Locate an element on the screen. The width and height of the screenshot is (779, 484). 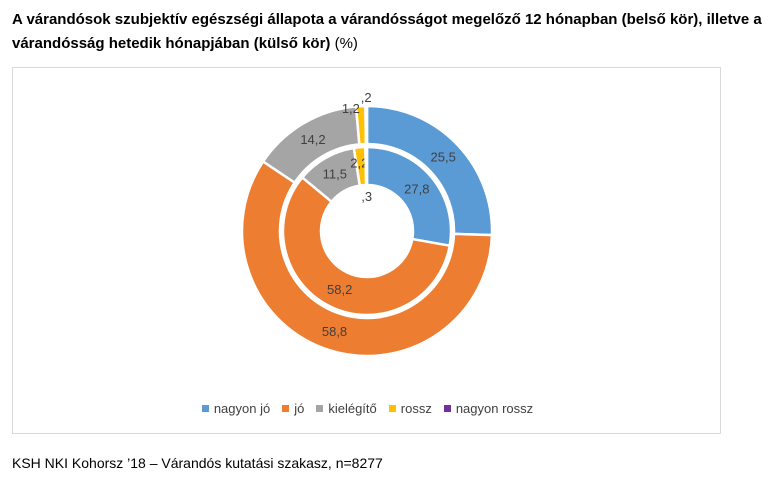
data-label: 58,8 is located at coordinates (334, 331).